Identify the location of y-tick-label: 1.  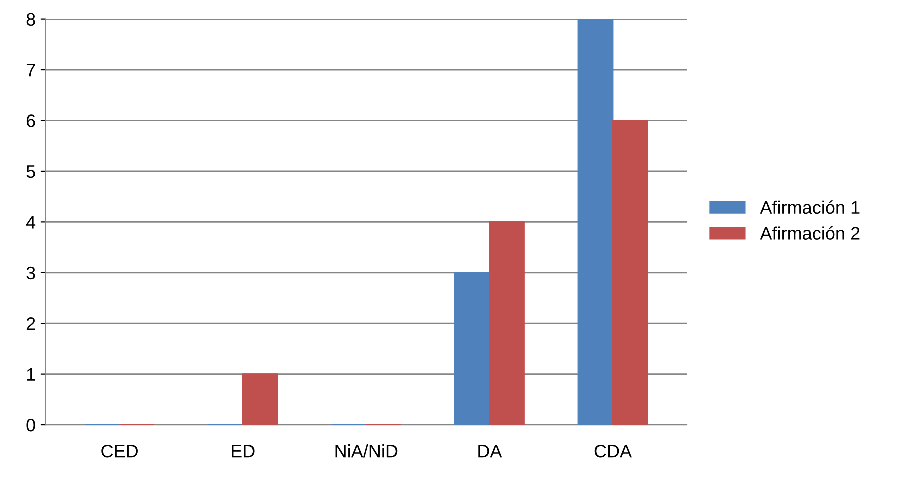
(31, 374).